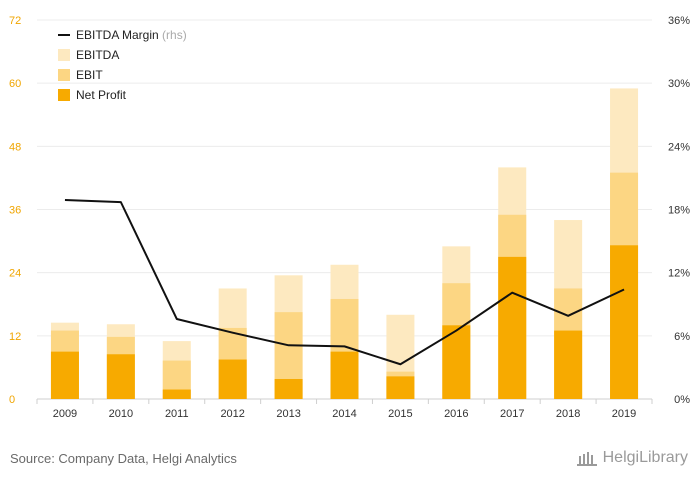 The height and width of the screenshot is (483, 700). What do you see at coordinates (679, 211) in the screenshot?
I see `right-tick-label: 18%` at bounding box center [679, 211].